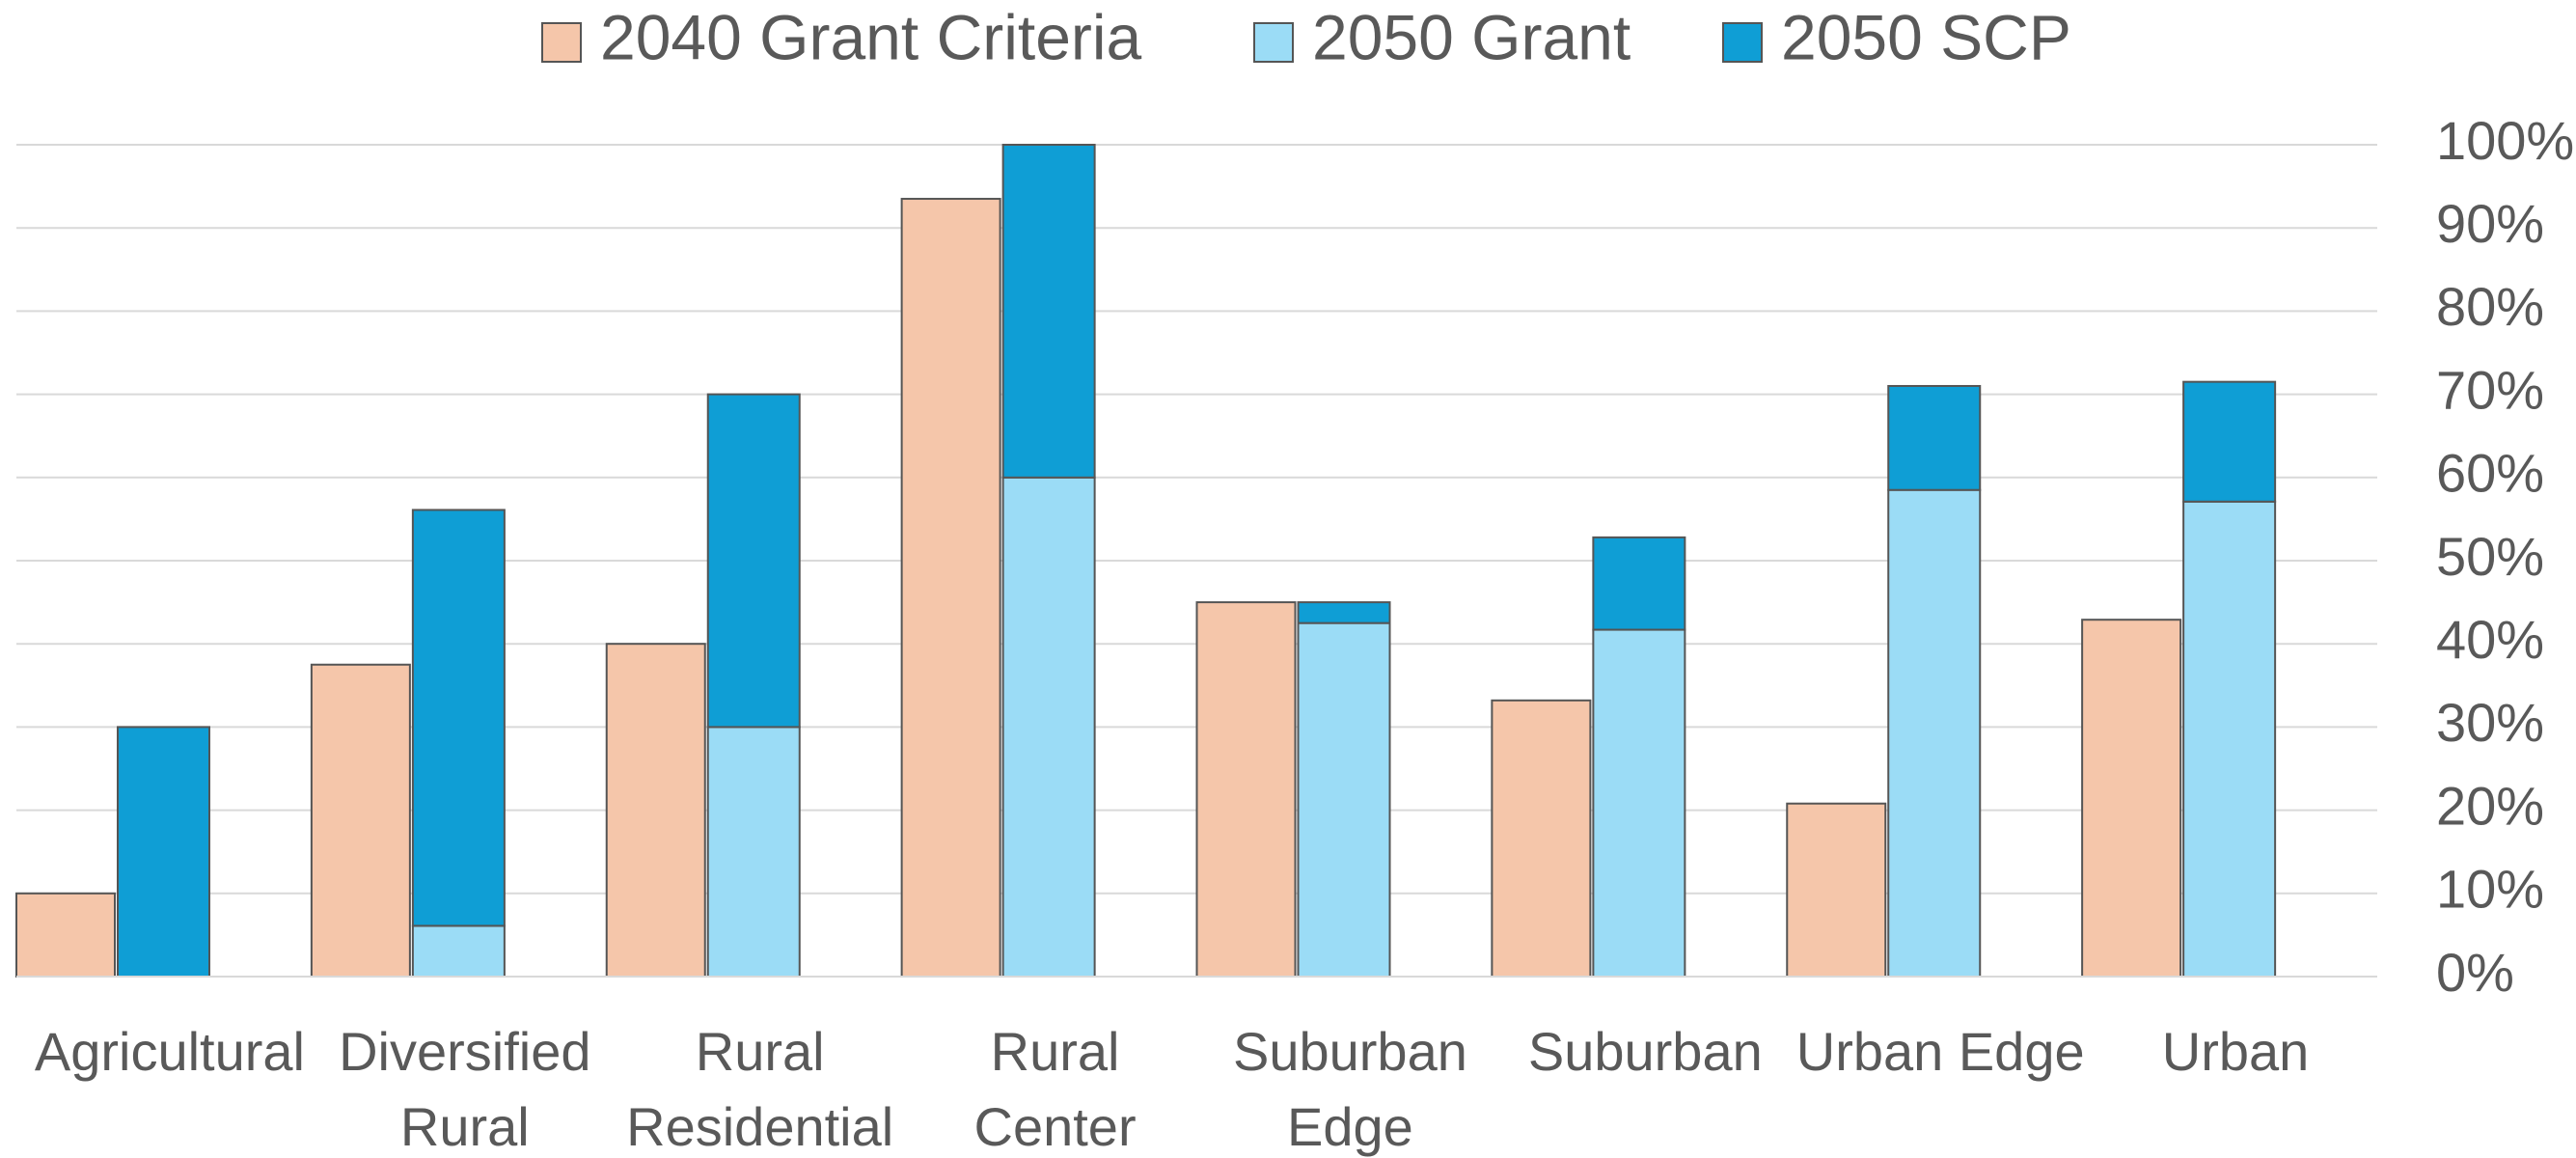  Describe the element at coordinates (2236, 1051) in the screenshot. I see `x-tick-label: Urban` at that location.